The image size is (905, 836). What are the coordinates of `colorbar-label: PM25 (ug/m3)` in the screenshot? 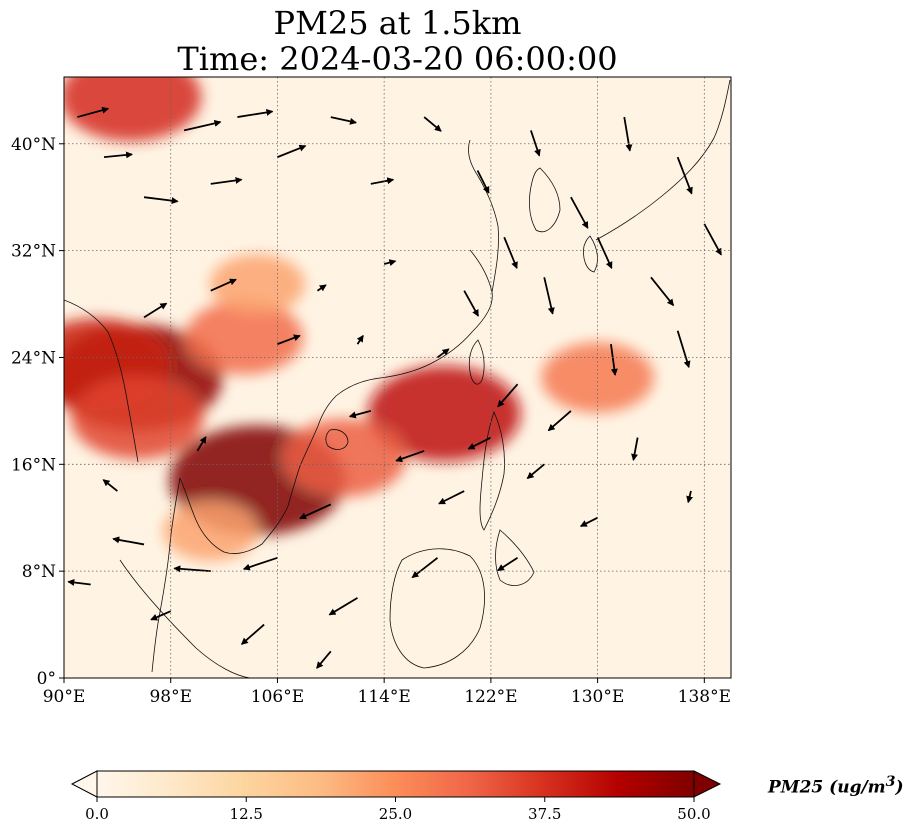 It's located at (836, 786).